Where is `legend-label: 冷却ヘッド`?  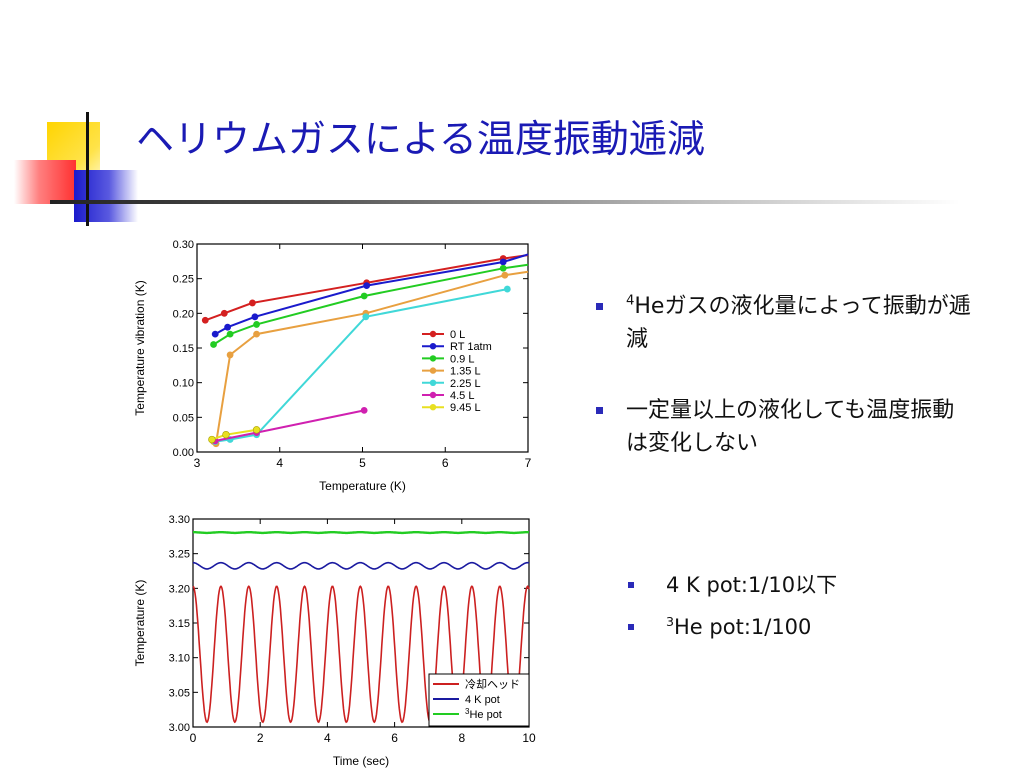
legend-label: 冷却ヘッド is located at coordinates (492, 684).